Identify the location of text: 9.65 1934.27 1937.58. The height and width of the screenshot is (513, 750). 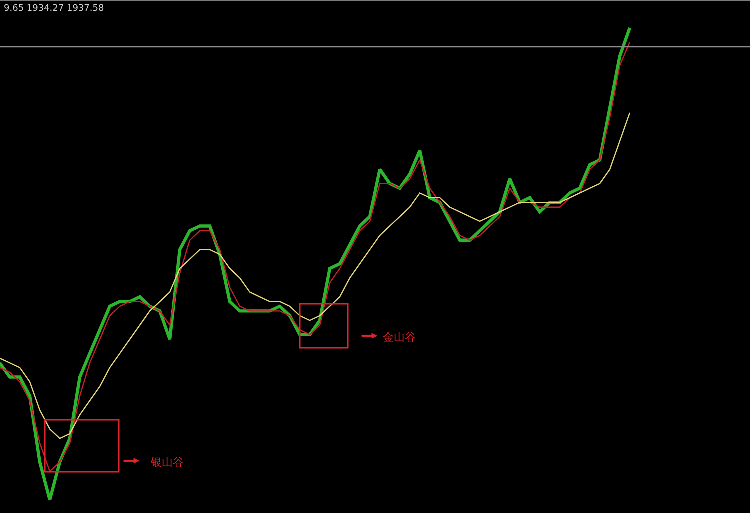
(54, 9).